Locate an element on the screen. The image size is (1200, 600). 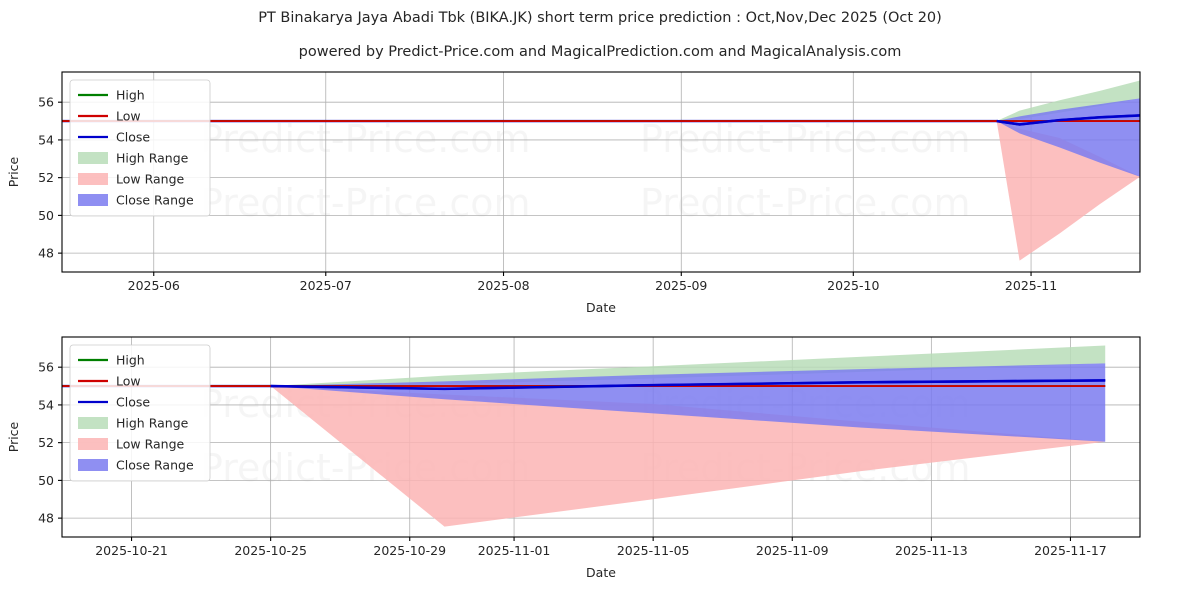
x-tick-label: 2025-11-01 is located at coordinates (514, 550).